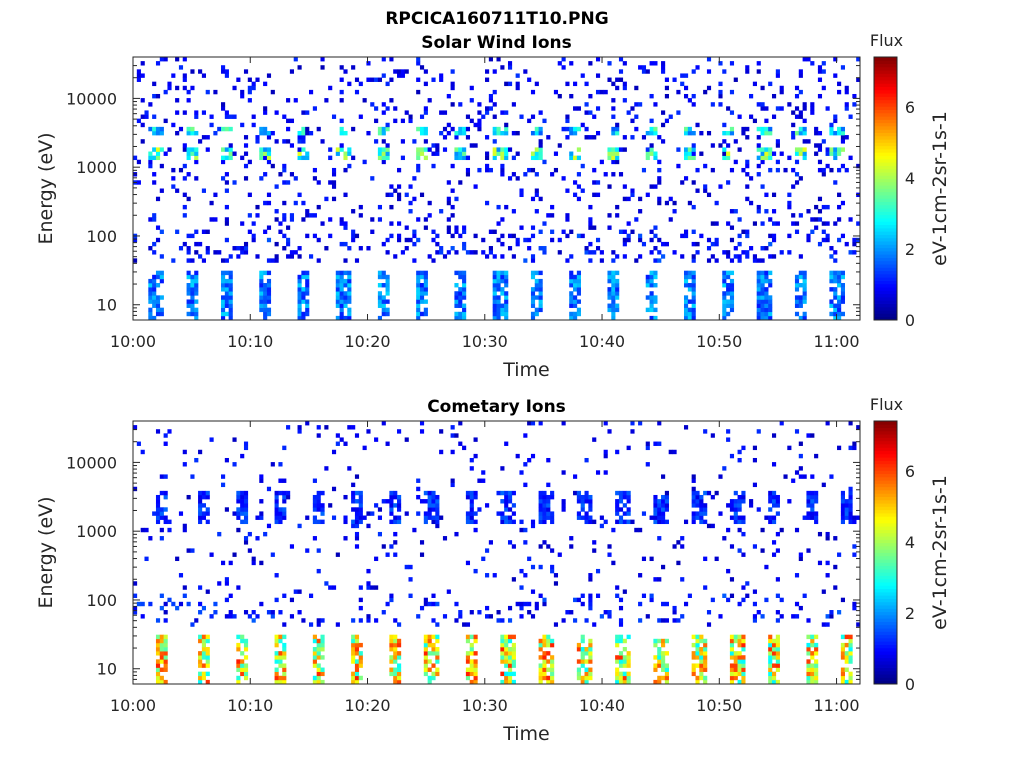  Describe the element at coordinates (910, 178) in the screenshot. I see `colorbar-tick-label: 4` at that location.